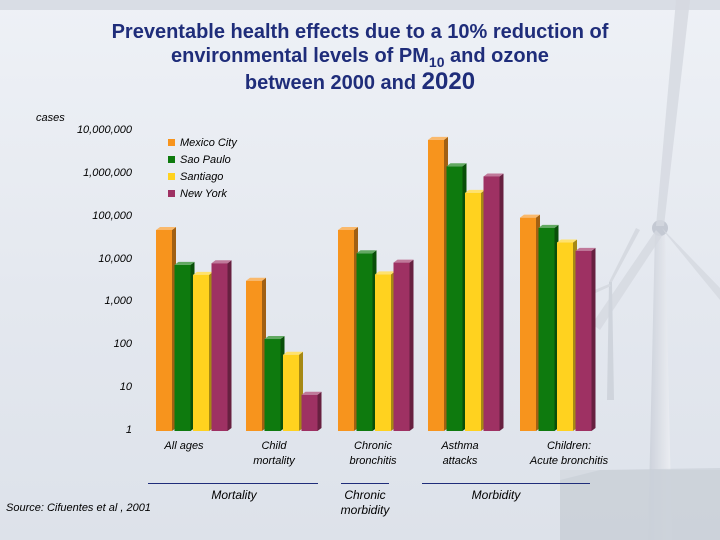 The image size is (720, 540). What do you see at coordinates (50, 118) in the screenshot?
I see `y-axis-label: cases` at bounding box center [50, 118].